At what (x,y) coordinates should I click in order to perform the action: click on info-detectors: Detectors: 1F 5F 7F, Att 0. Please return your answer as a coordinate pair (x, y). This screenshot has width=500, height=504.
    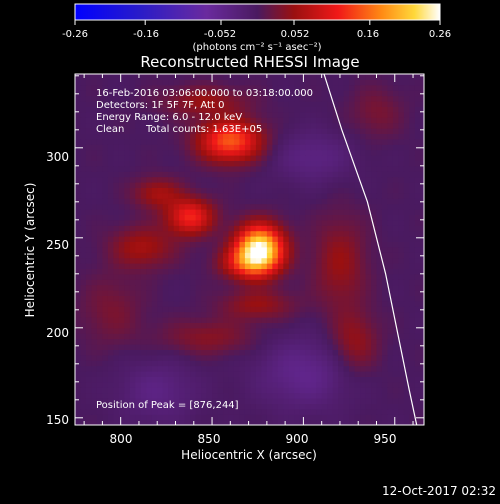
    Looking at the image, I should click on (160, 105).